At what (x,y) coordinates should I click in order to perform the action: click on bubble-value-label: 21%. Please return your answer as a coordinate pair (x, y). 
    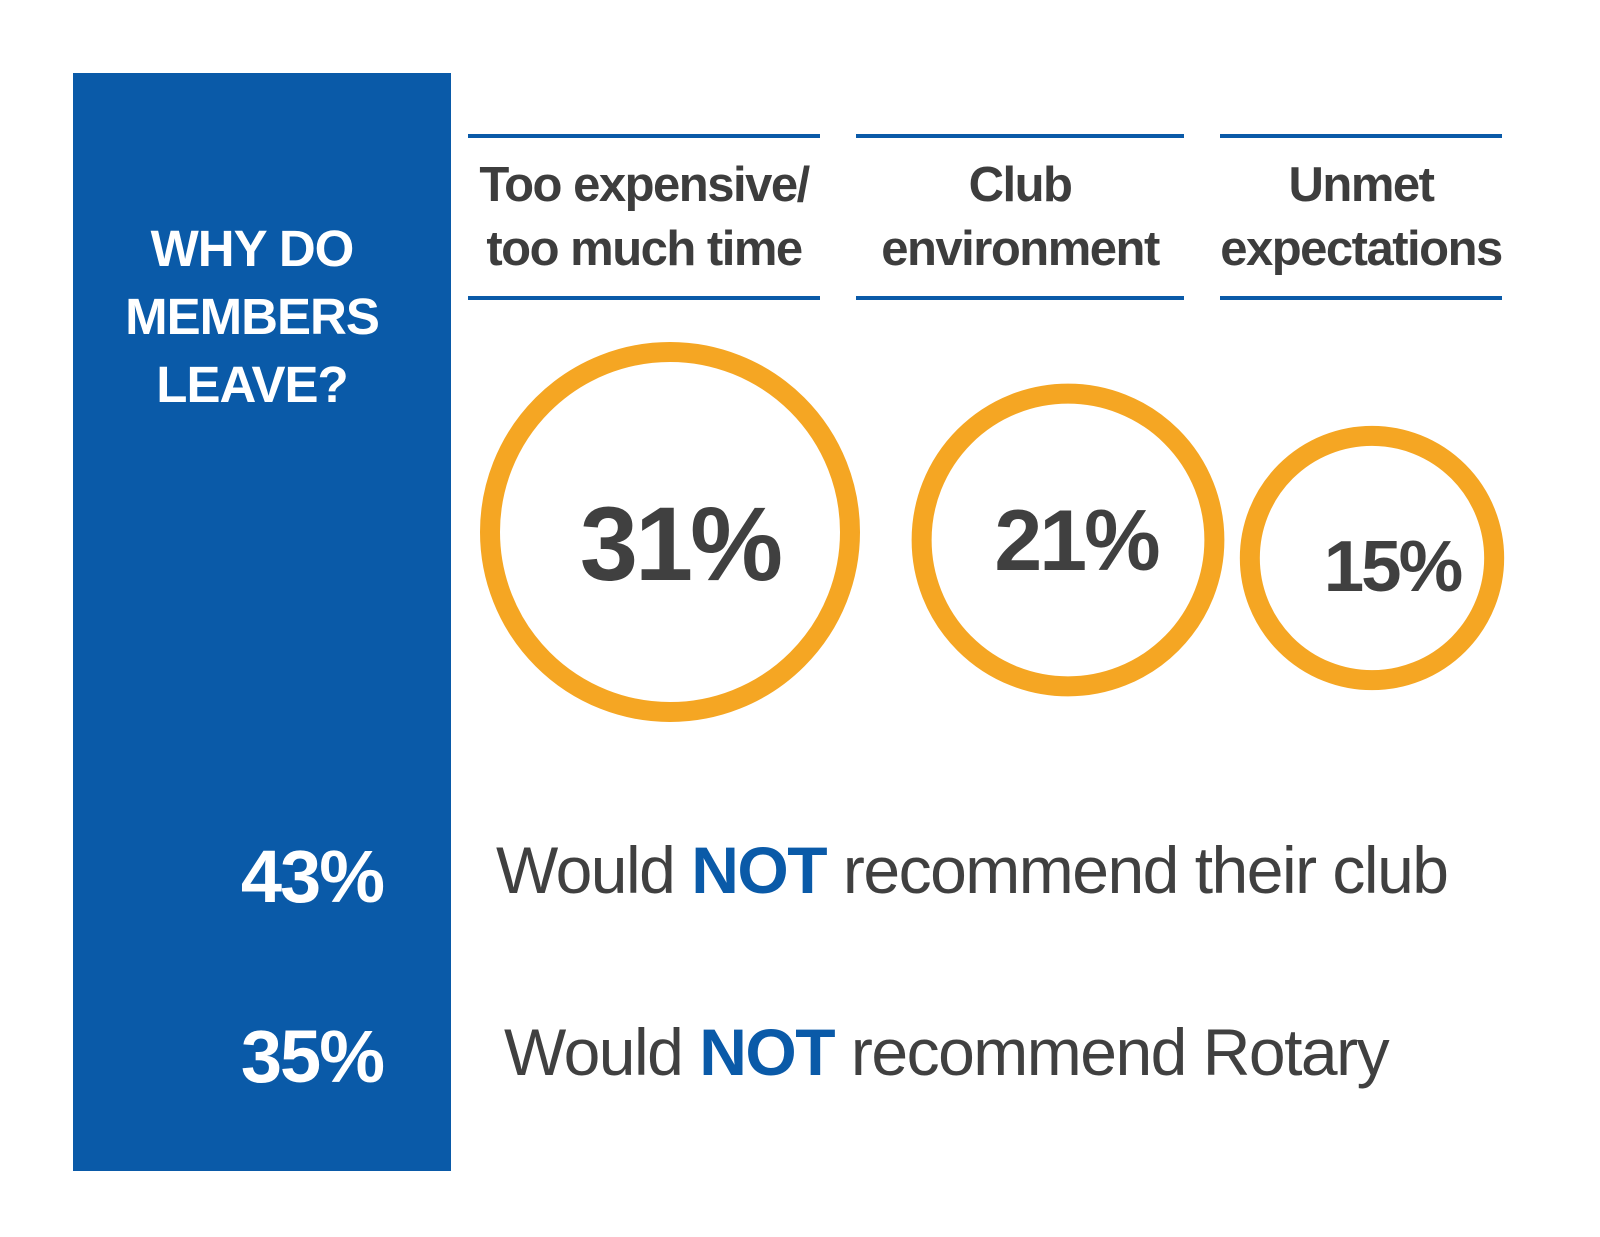
    Looking at the image, I should click on (1076, 541).